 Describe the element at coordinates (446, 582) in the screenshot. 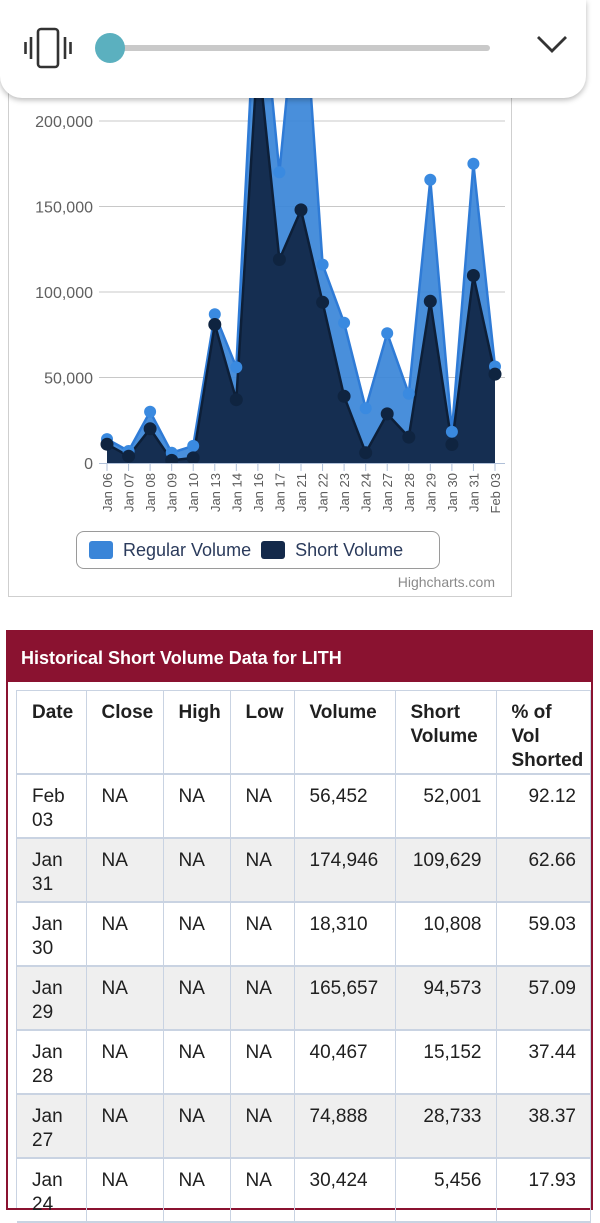

I see `highcharts-credits-link: Highcharts.com` at that location.